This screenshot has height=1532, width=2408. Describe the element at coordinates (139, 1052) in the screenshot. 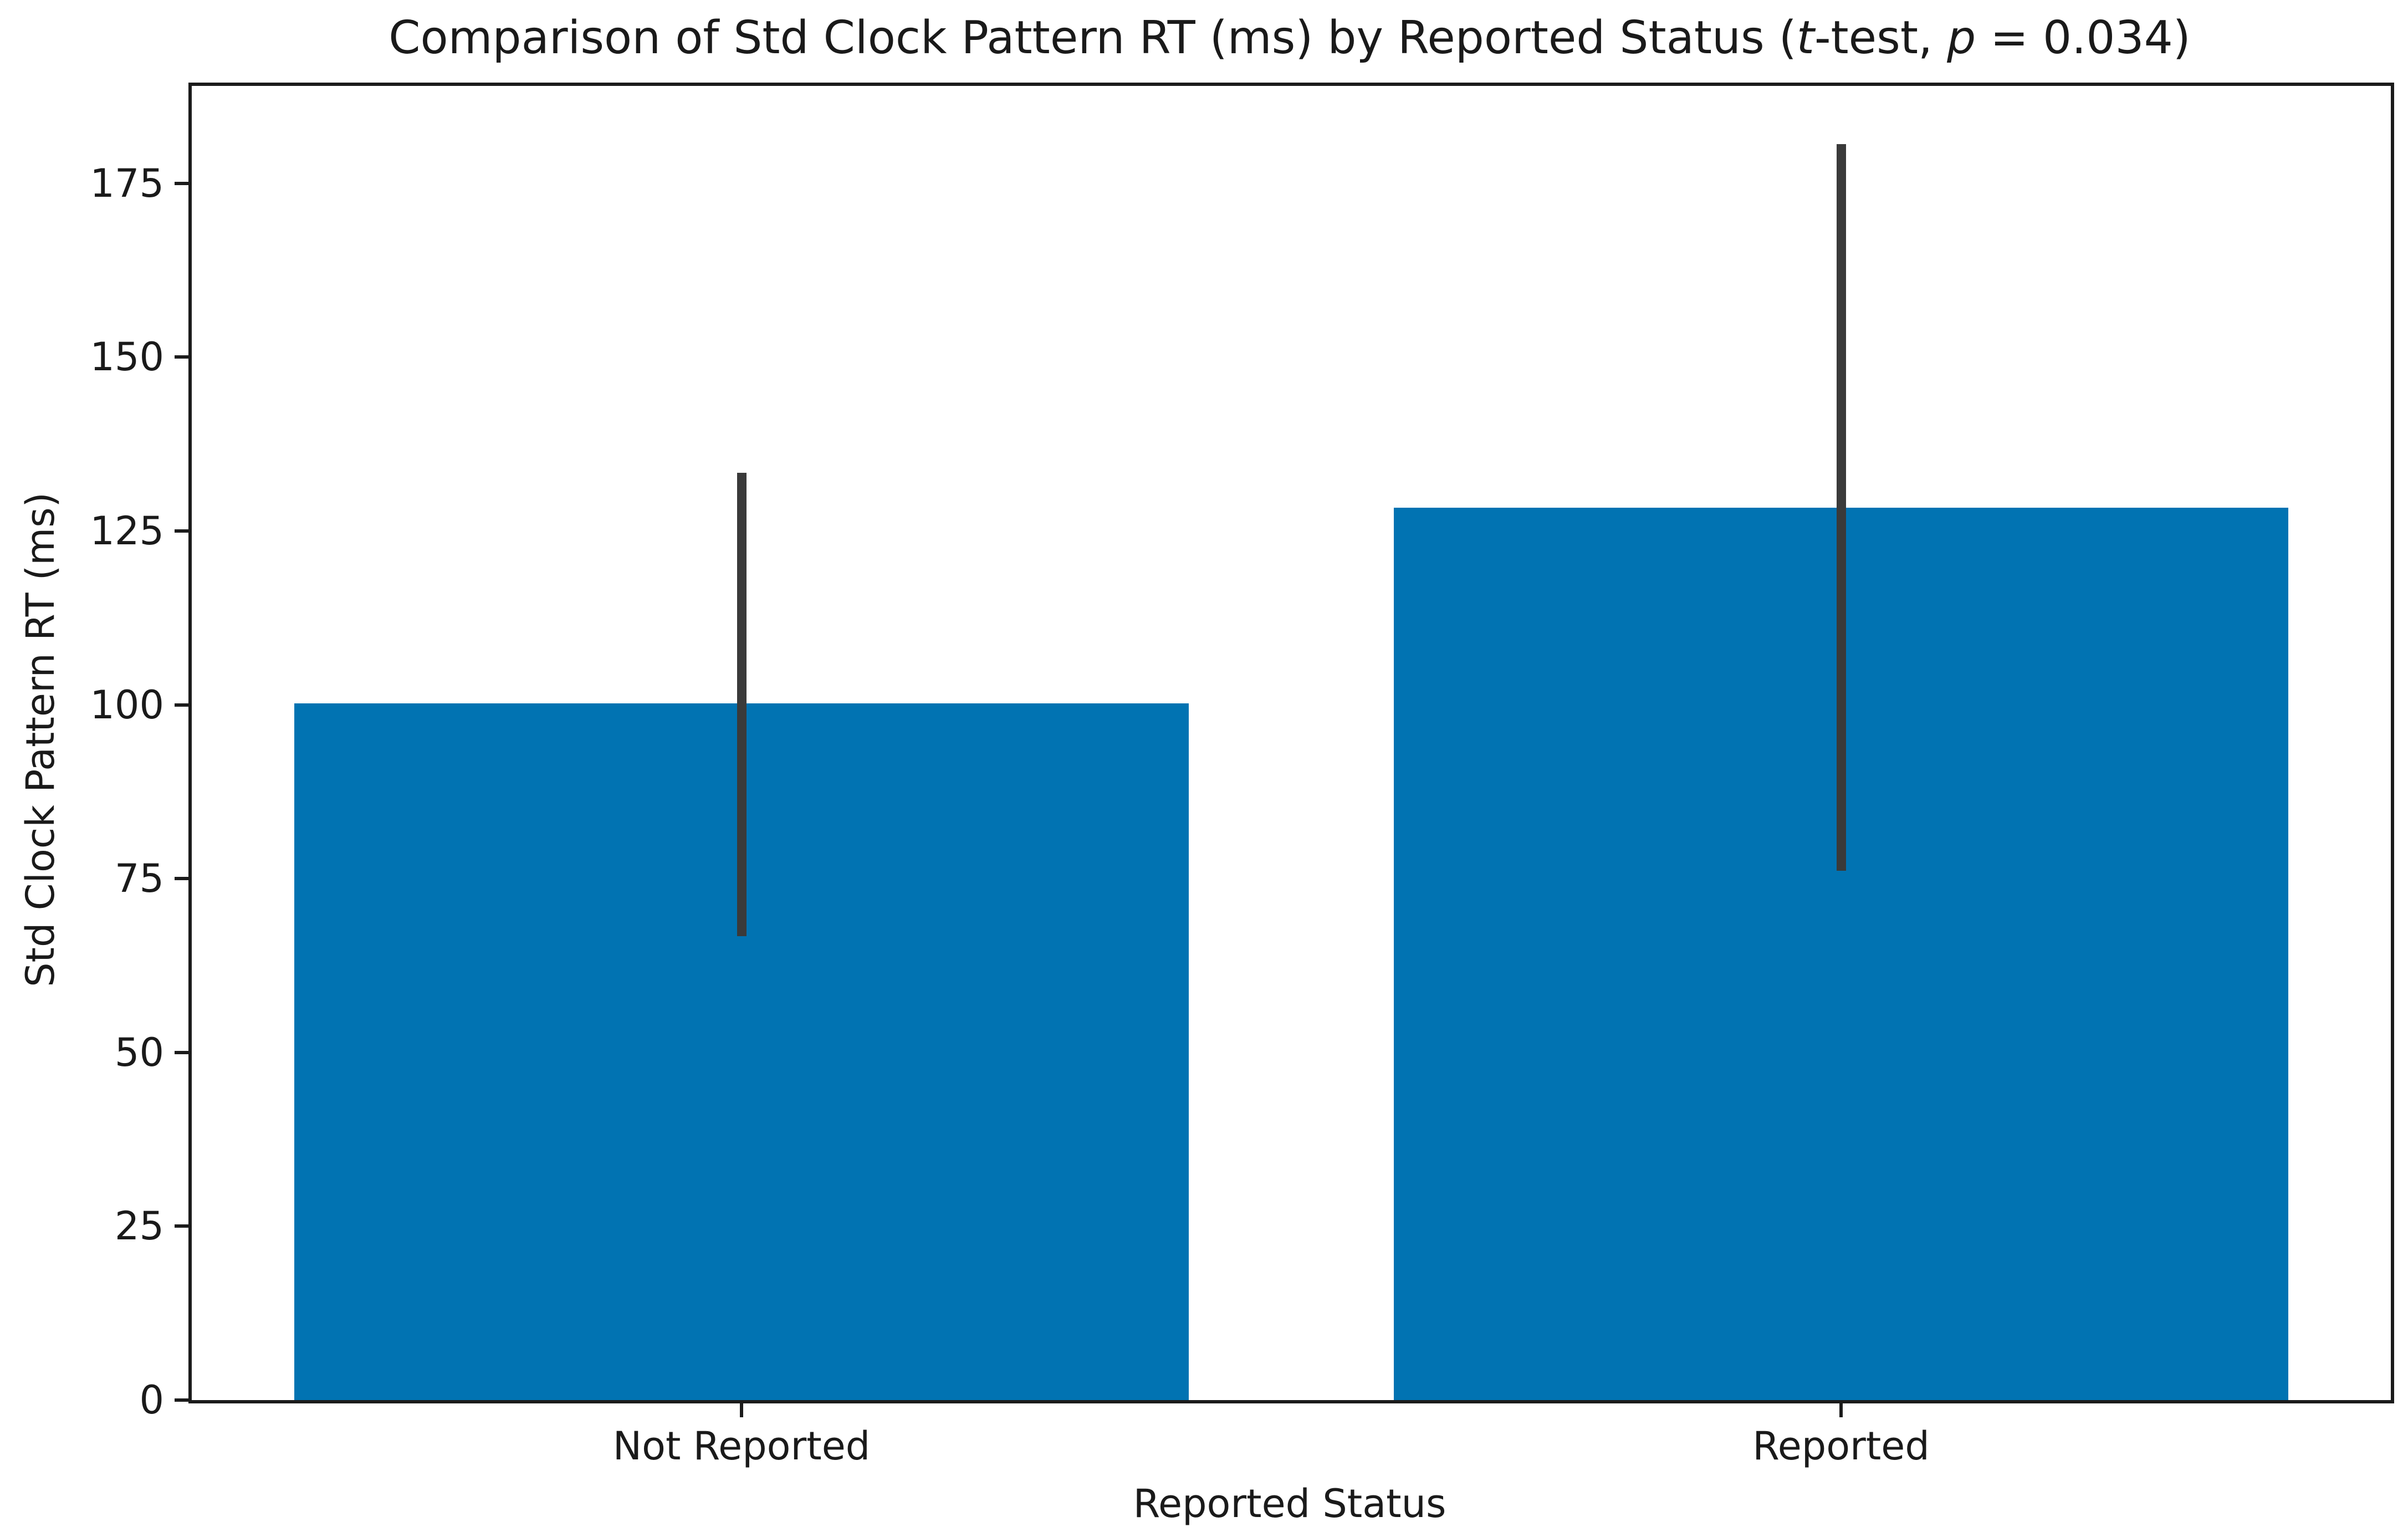

I see `y-tick-label: 50` at that location.